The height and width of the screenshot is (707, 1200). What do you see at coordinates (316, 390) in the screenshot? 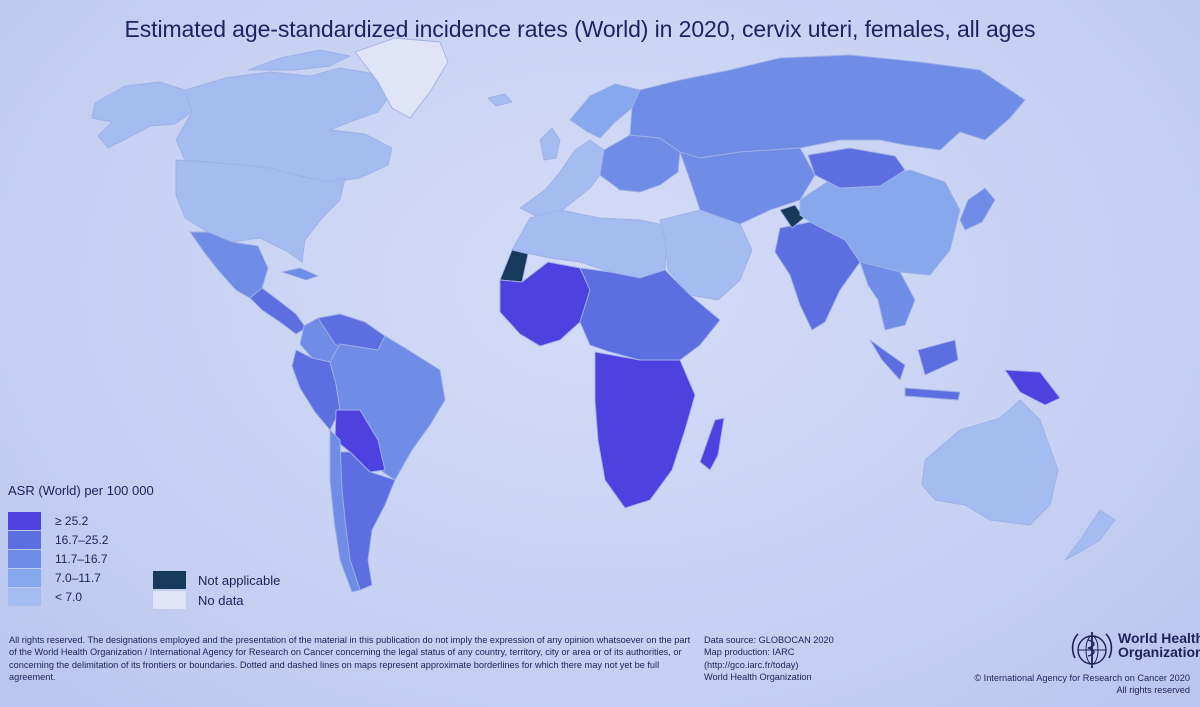
I see `region-peru` at bounding box center [316, 390].